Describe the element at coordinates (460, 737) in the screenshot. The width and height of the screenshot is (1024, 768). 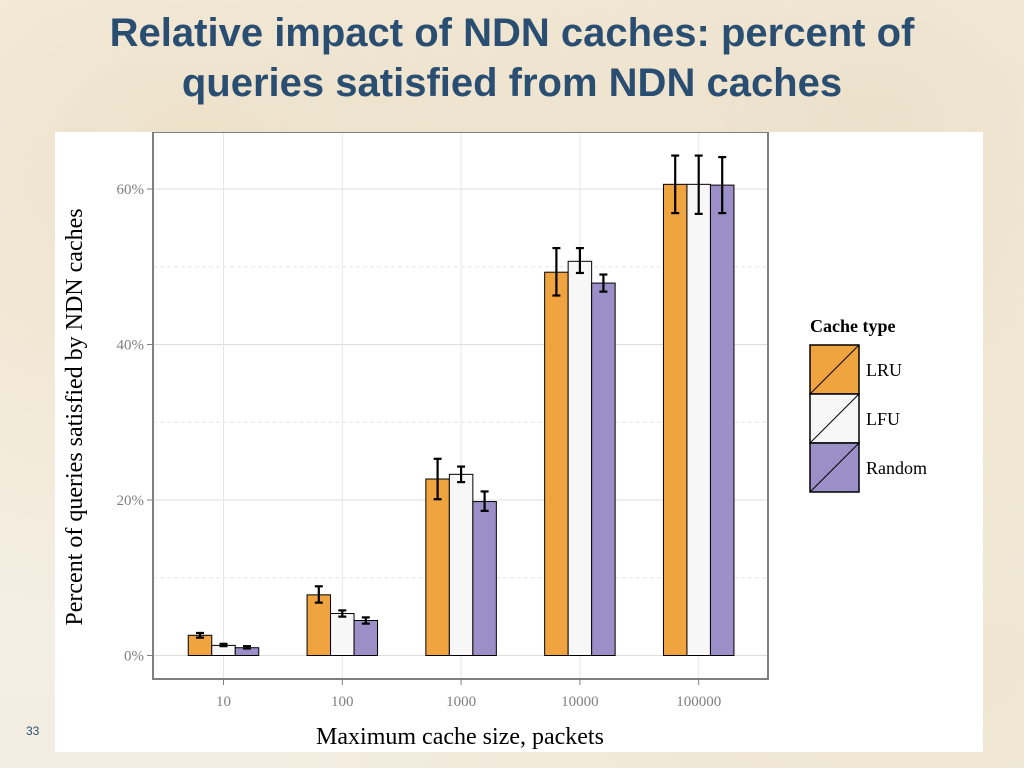
I see `x-axis-label: Maximum cache size, packets` at that location.